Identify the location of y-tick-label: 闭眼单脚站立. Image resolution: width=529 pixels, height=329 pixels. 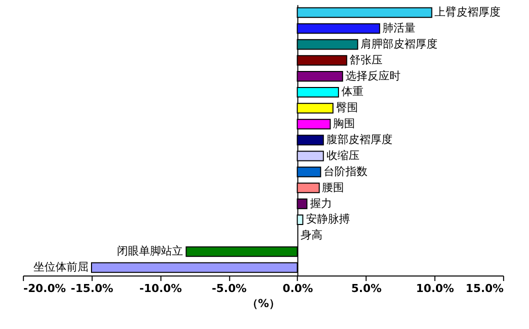
(150, 251).